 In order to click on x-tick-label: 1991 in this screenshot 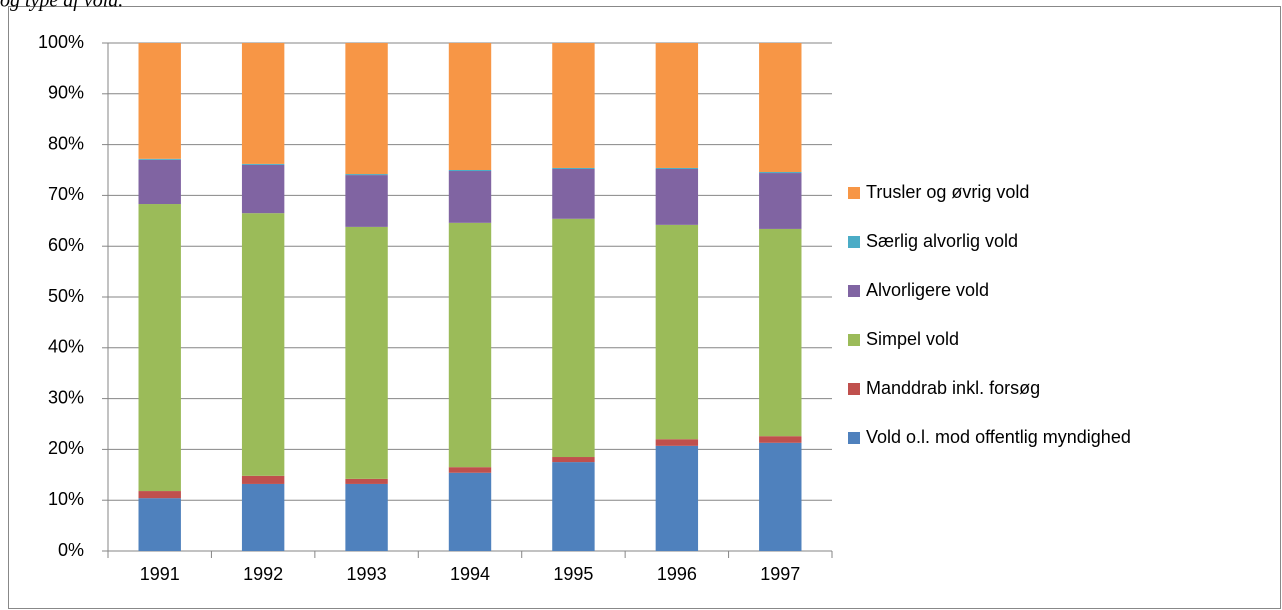, I will do `click(160, 574)`.